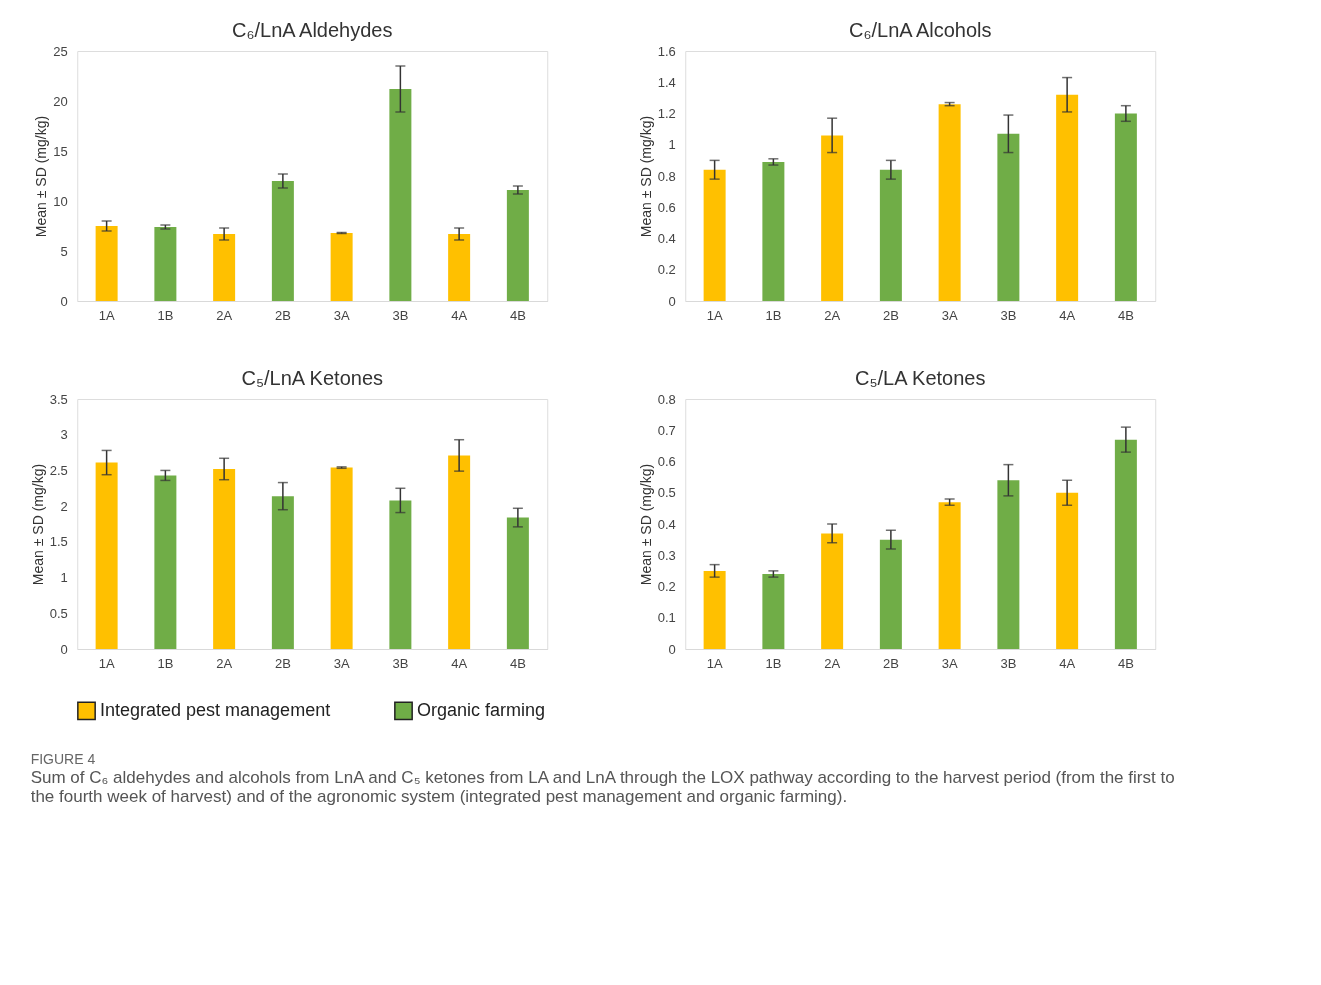 This screenshot has width=1321, height=985. What do you see at coordinates (666, 51) in the screenshot?
I see `y-tick-label: 1.6` at bounding box center [666, 51].